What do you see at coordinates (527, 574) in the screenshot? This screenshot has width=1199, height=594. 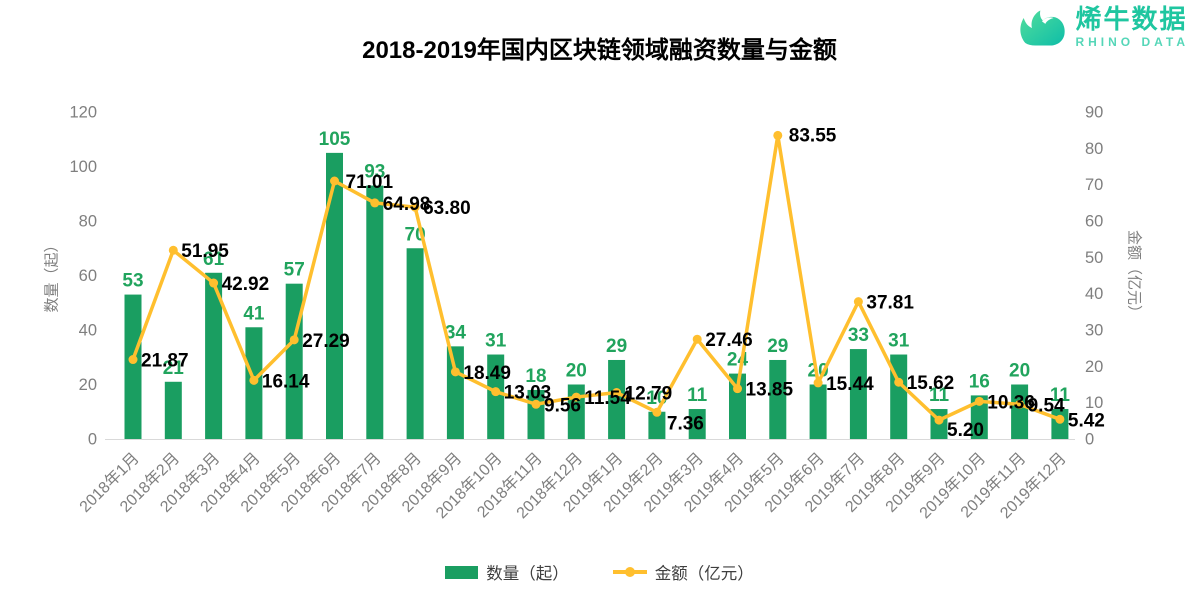 I see `legend-label-count: 数量（起）` at bounding box center [527, 574].